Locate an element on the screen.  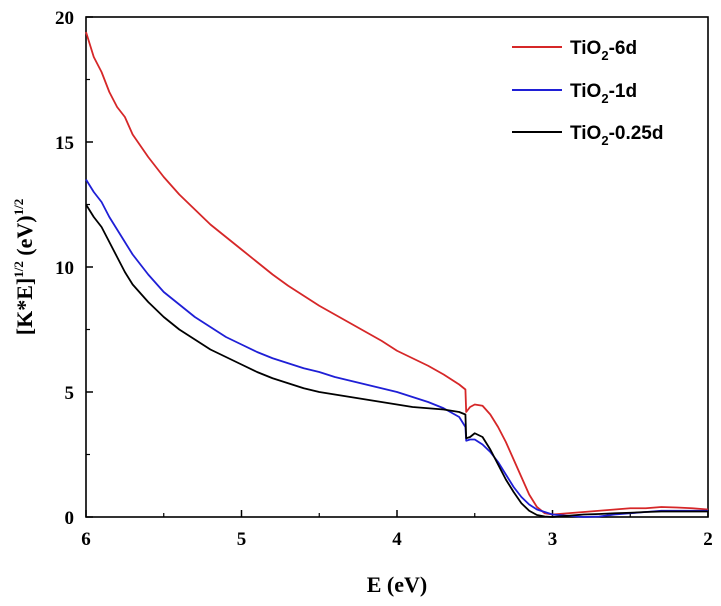
y-tick-label: 0 is located at coordinates (70, 518).